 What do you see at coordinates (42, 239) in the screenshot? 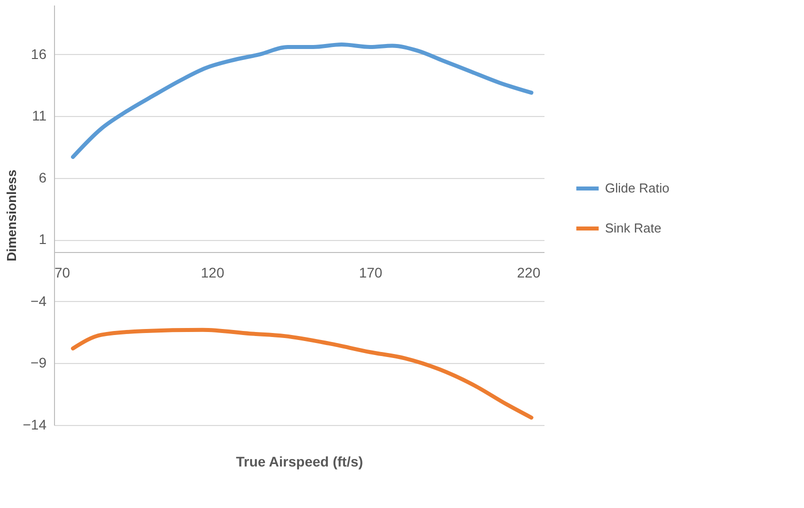
I see `y-tick-label: 1` at bounding box center [42, 239].